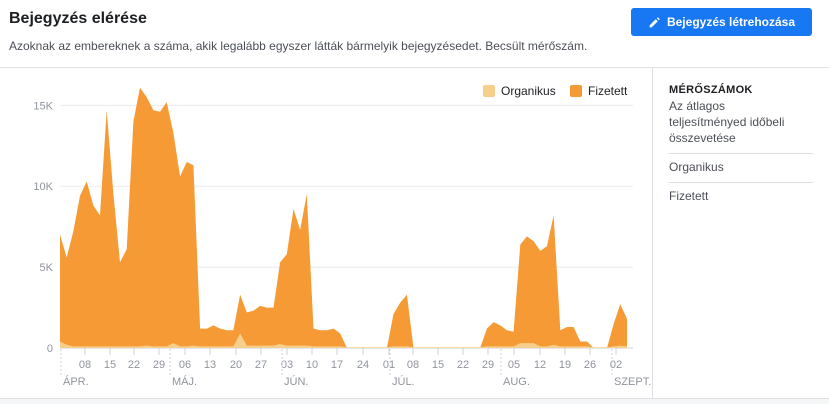  I want to click on x-tick-label: 12, so click(540, 365).